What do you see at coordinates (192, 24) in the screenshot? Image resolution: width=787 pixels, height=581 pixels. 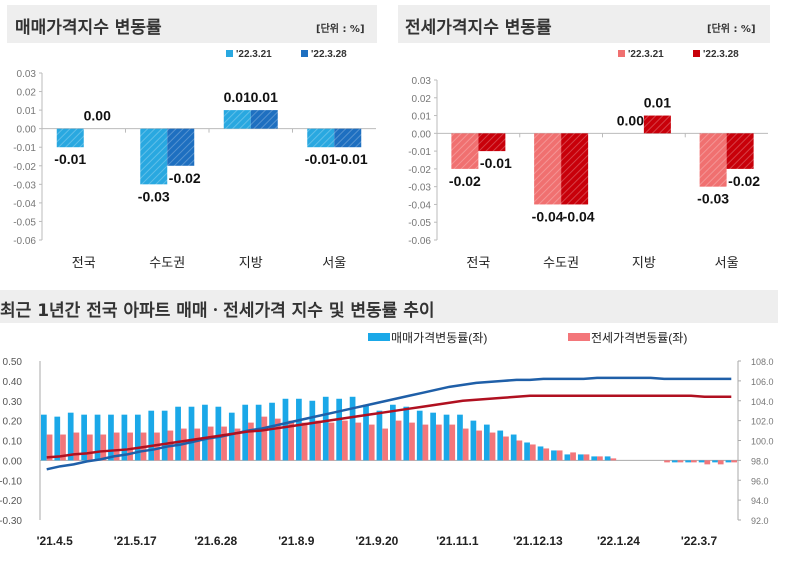 I see `sale-chart-title-band` at bounding box center [192, 24].